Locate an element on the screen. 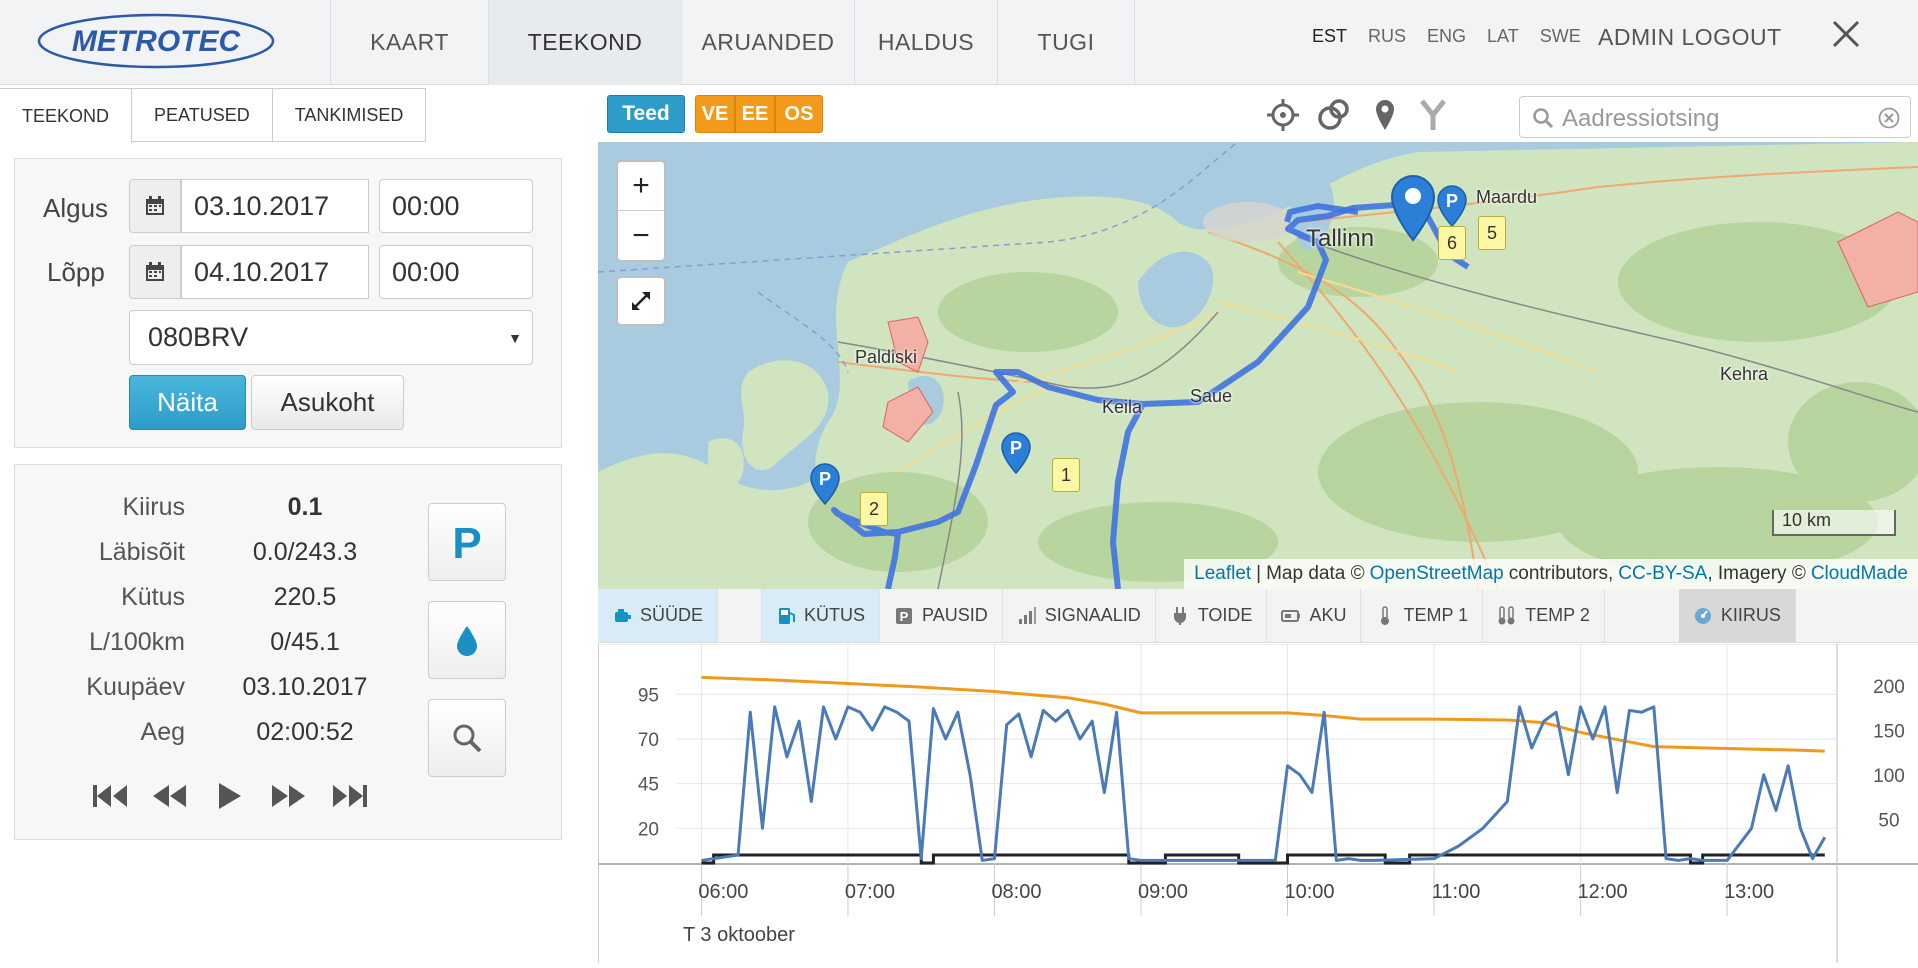 The height and width of the screenshot is (968, 1918). speedometer-icon is located at coordinates (1702, 615).